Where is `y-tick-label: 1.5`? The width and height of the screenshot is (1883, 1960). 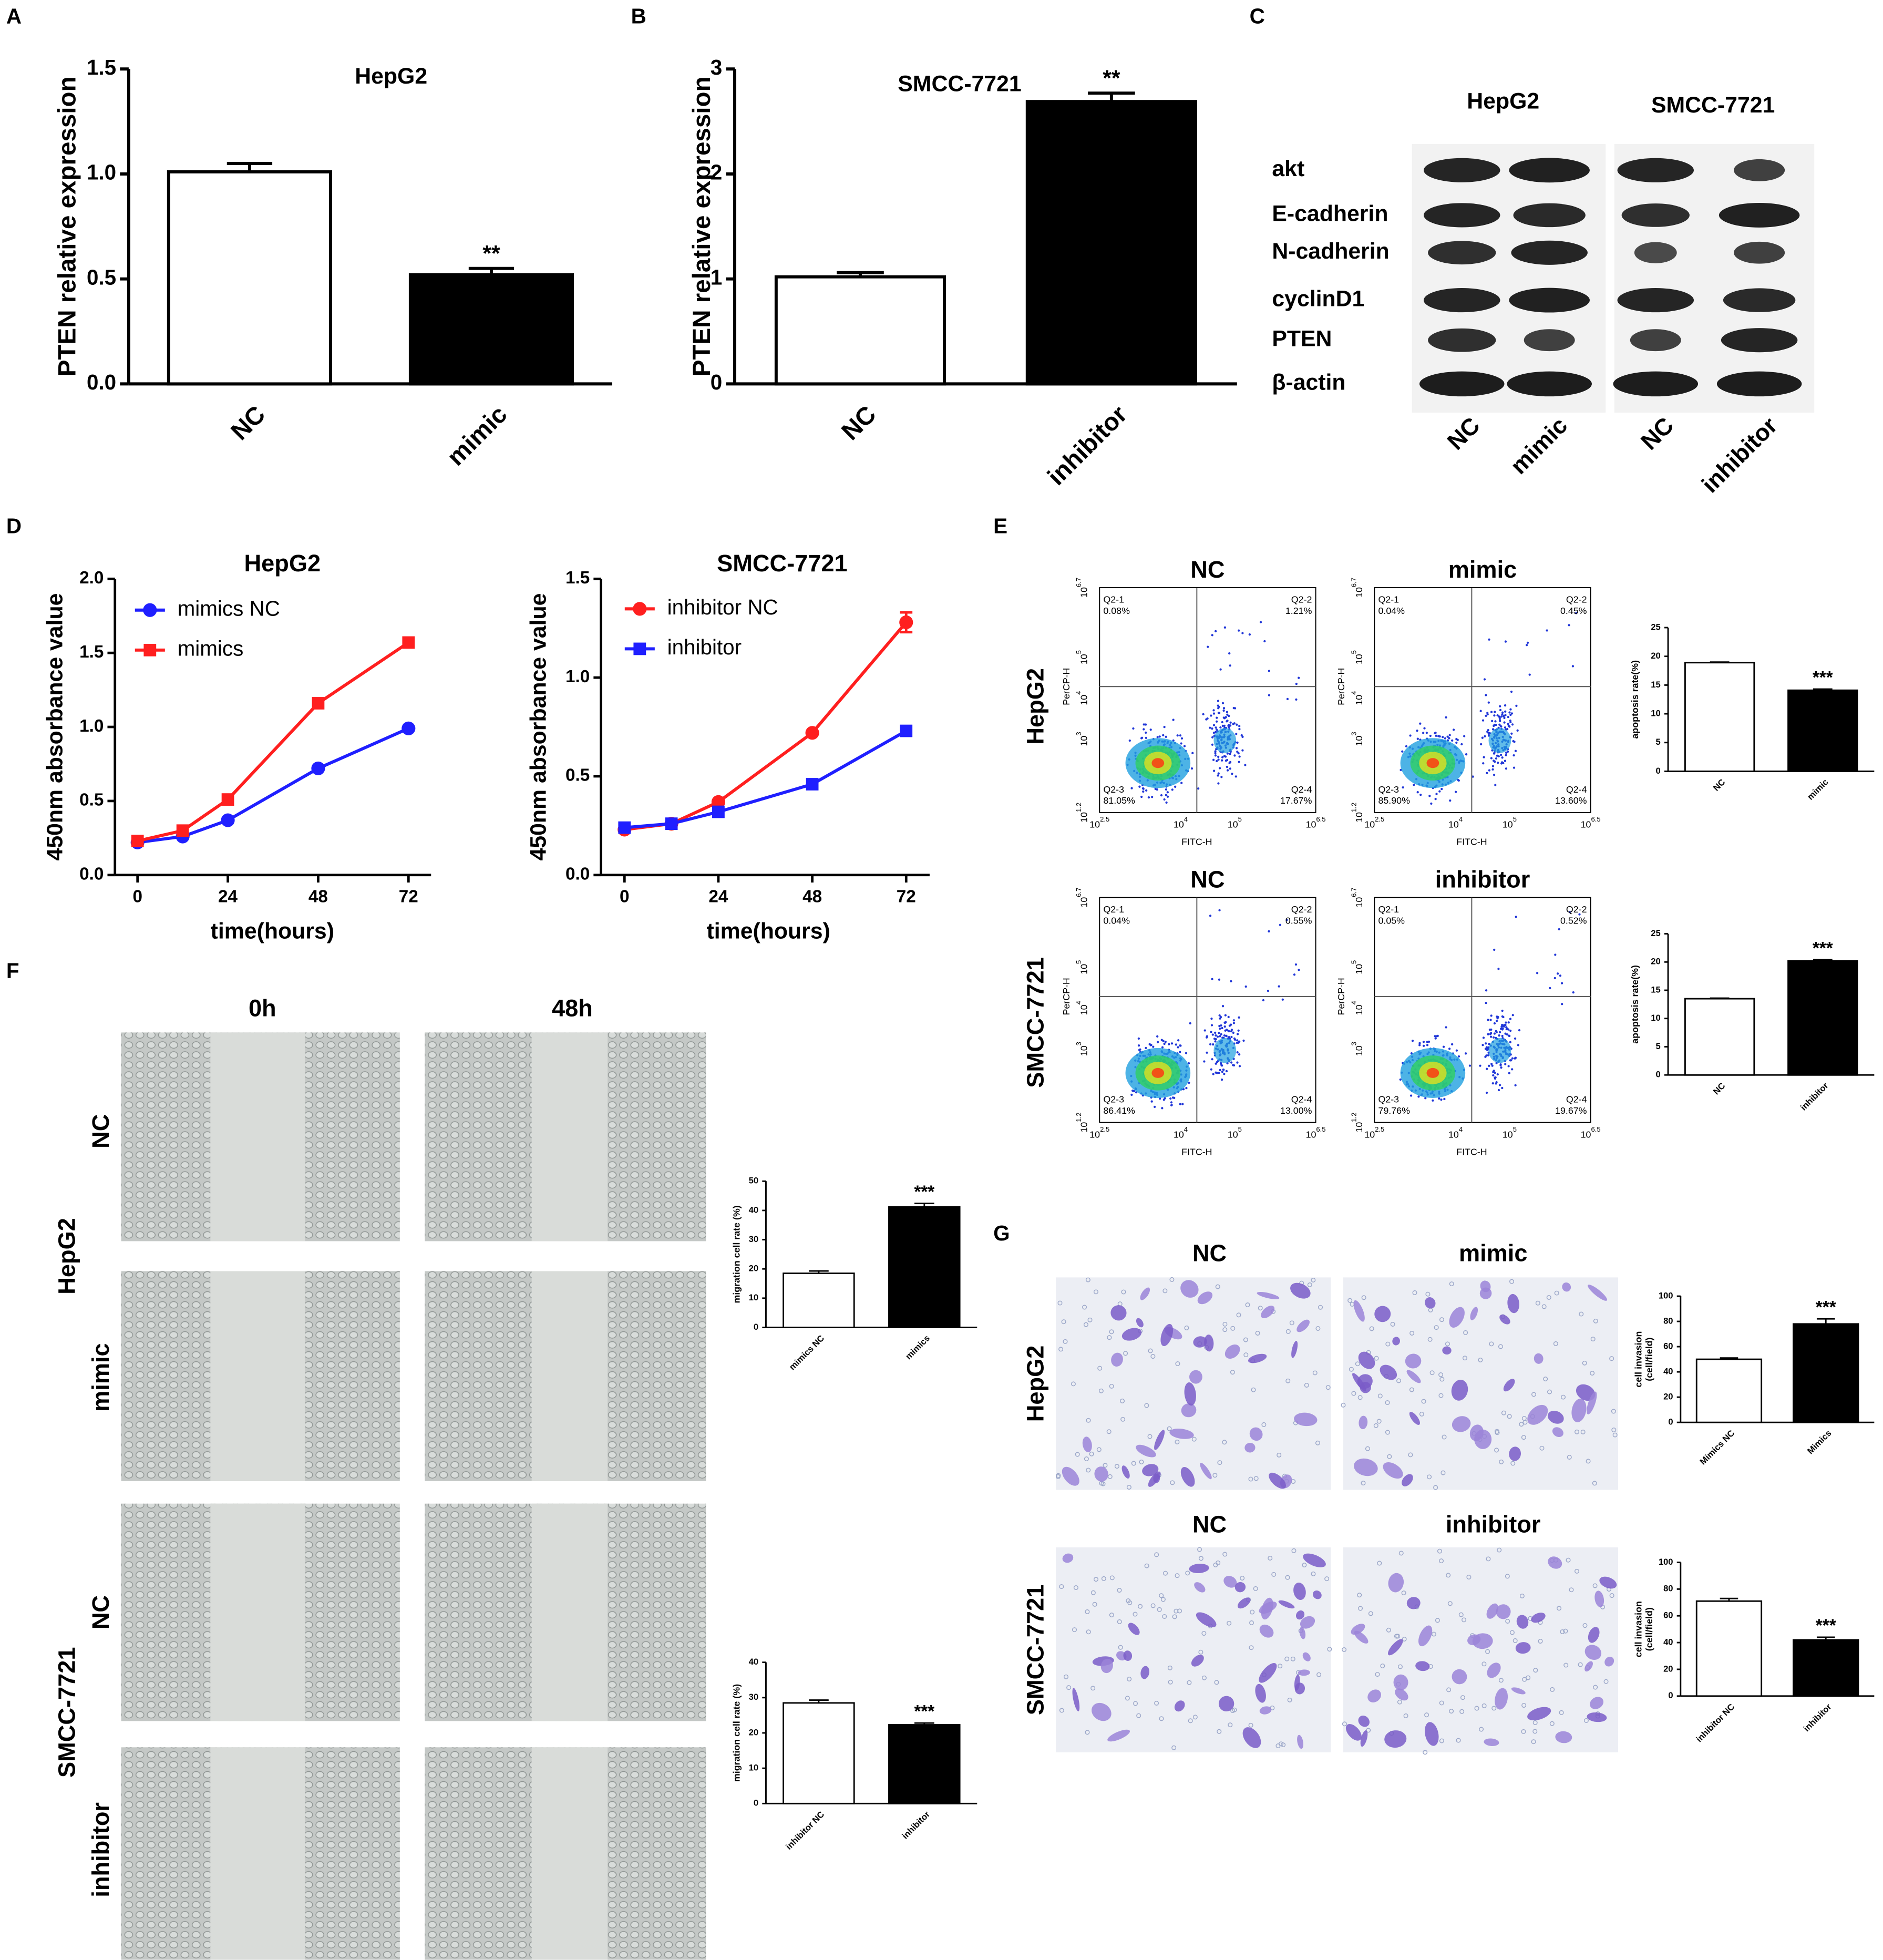
y-tick-label: 1.5 is located at coordinates (578, 578).